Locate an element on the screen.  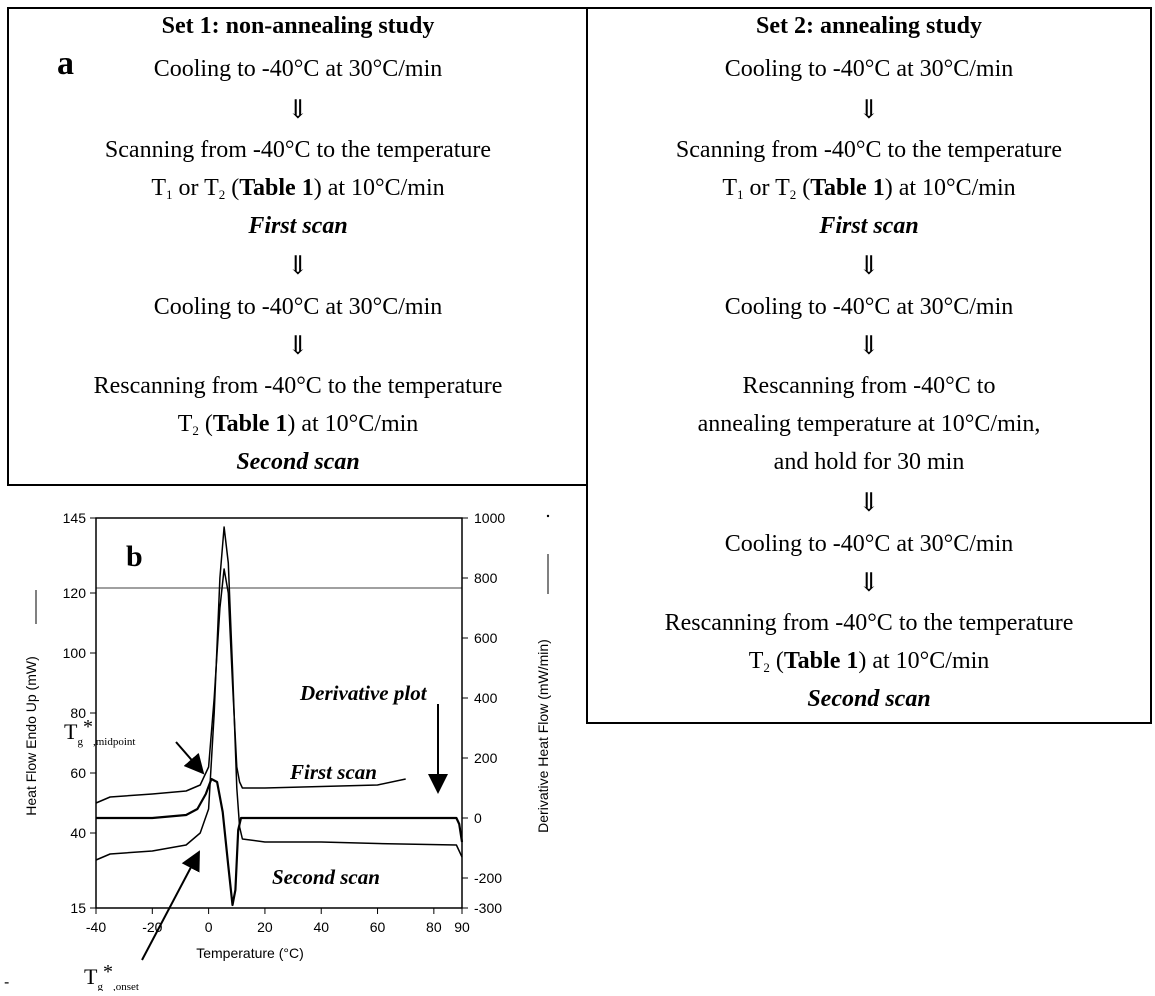
tg-onset-arrow is located at coordinates (170, 905).